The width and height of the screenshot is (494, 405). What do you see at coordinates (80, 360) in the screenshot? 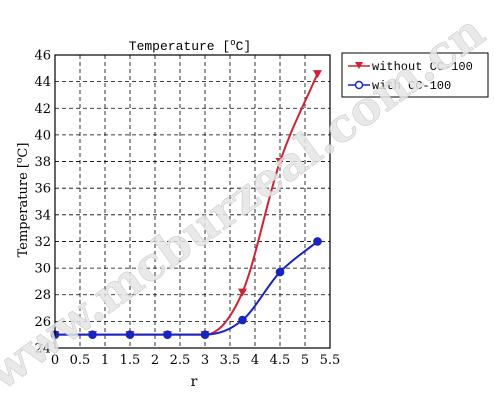
I see `x-tick-label: 0.5` at bounding box center [80, 360].